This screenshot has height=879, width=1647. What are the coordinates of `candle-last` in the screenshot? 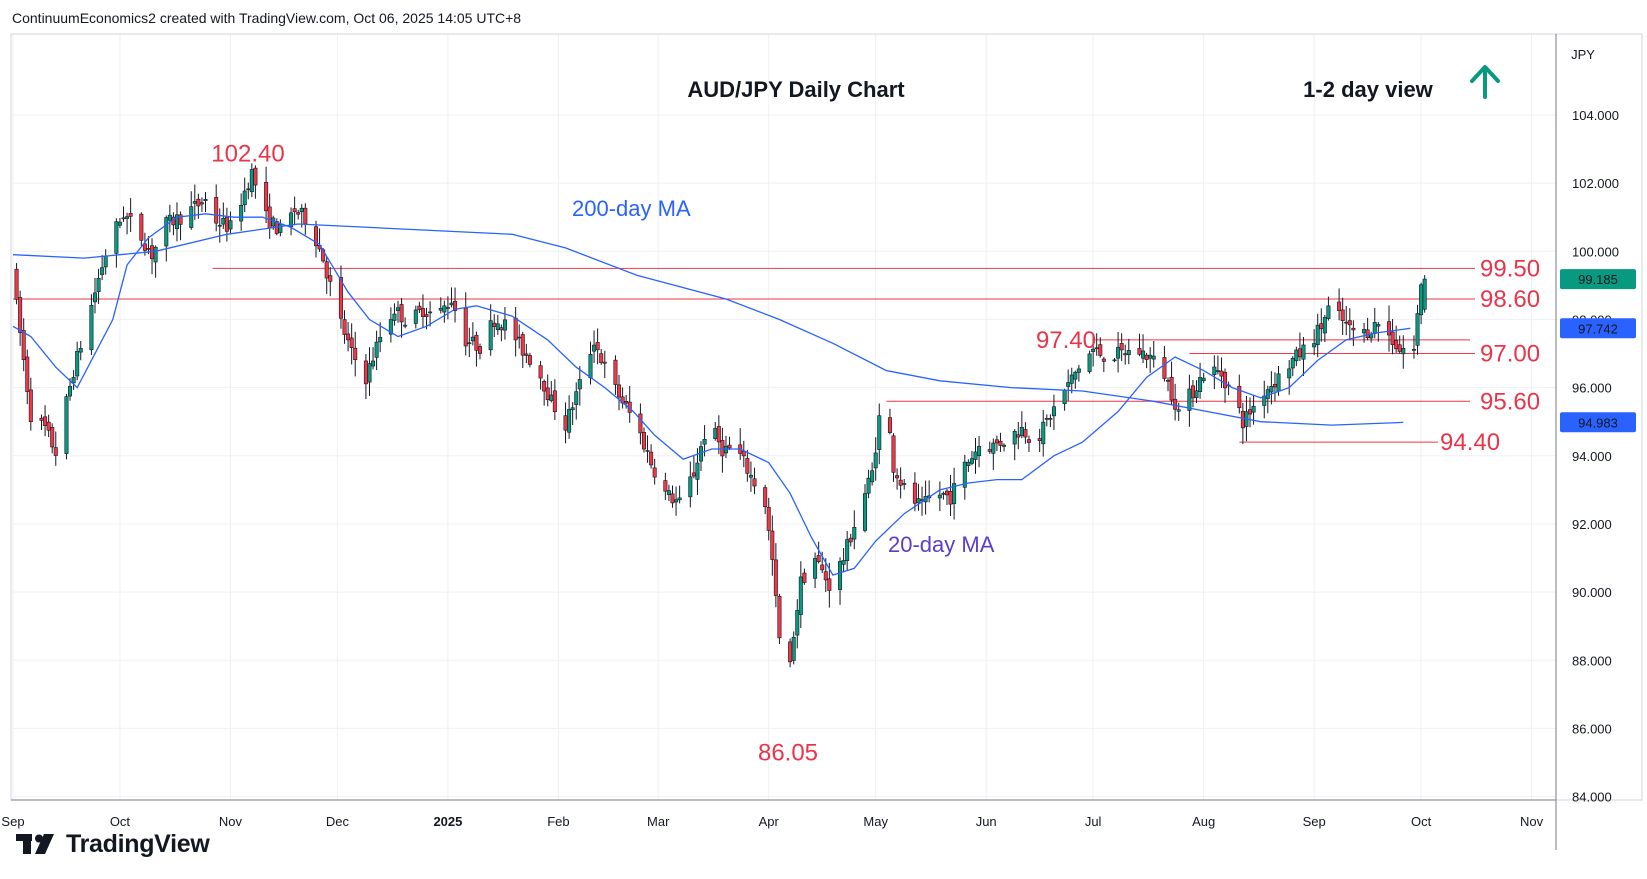 It's located at (1424, 294).